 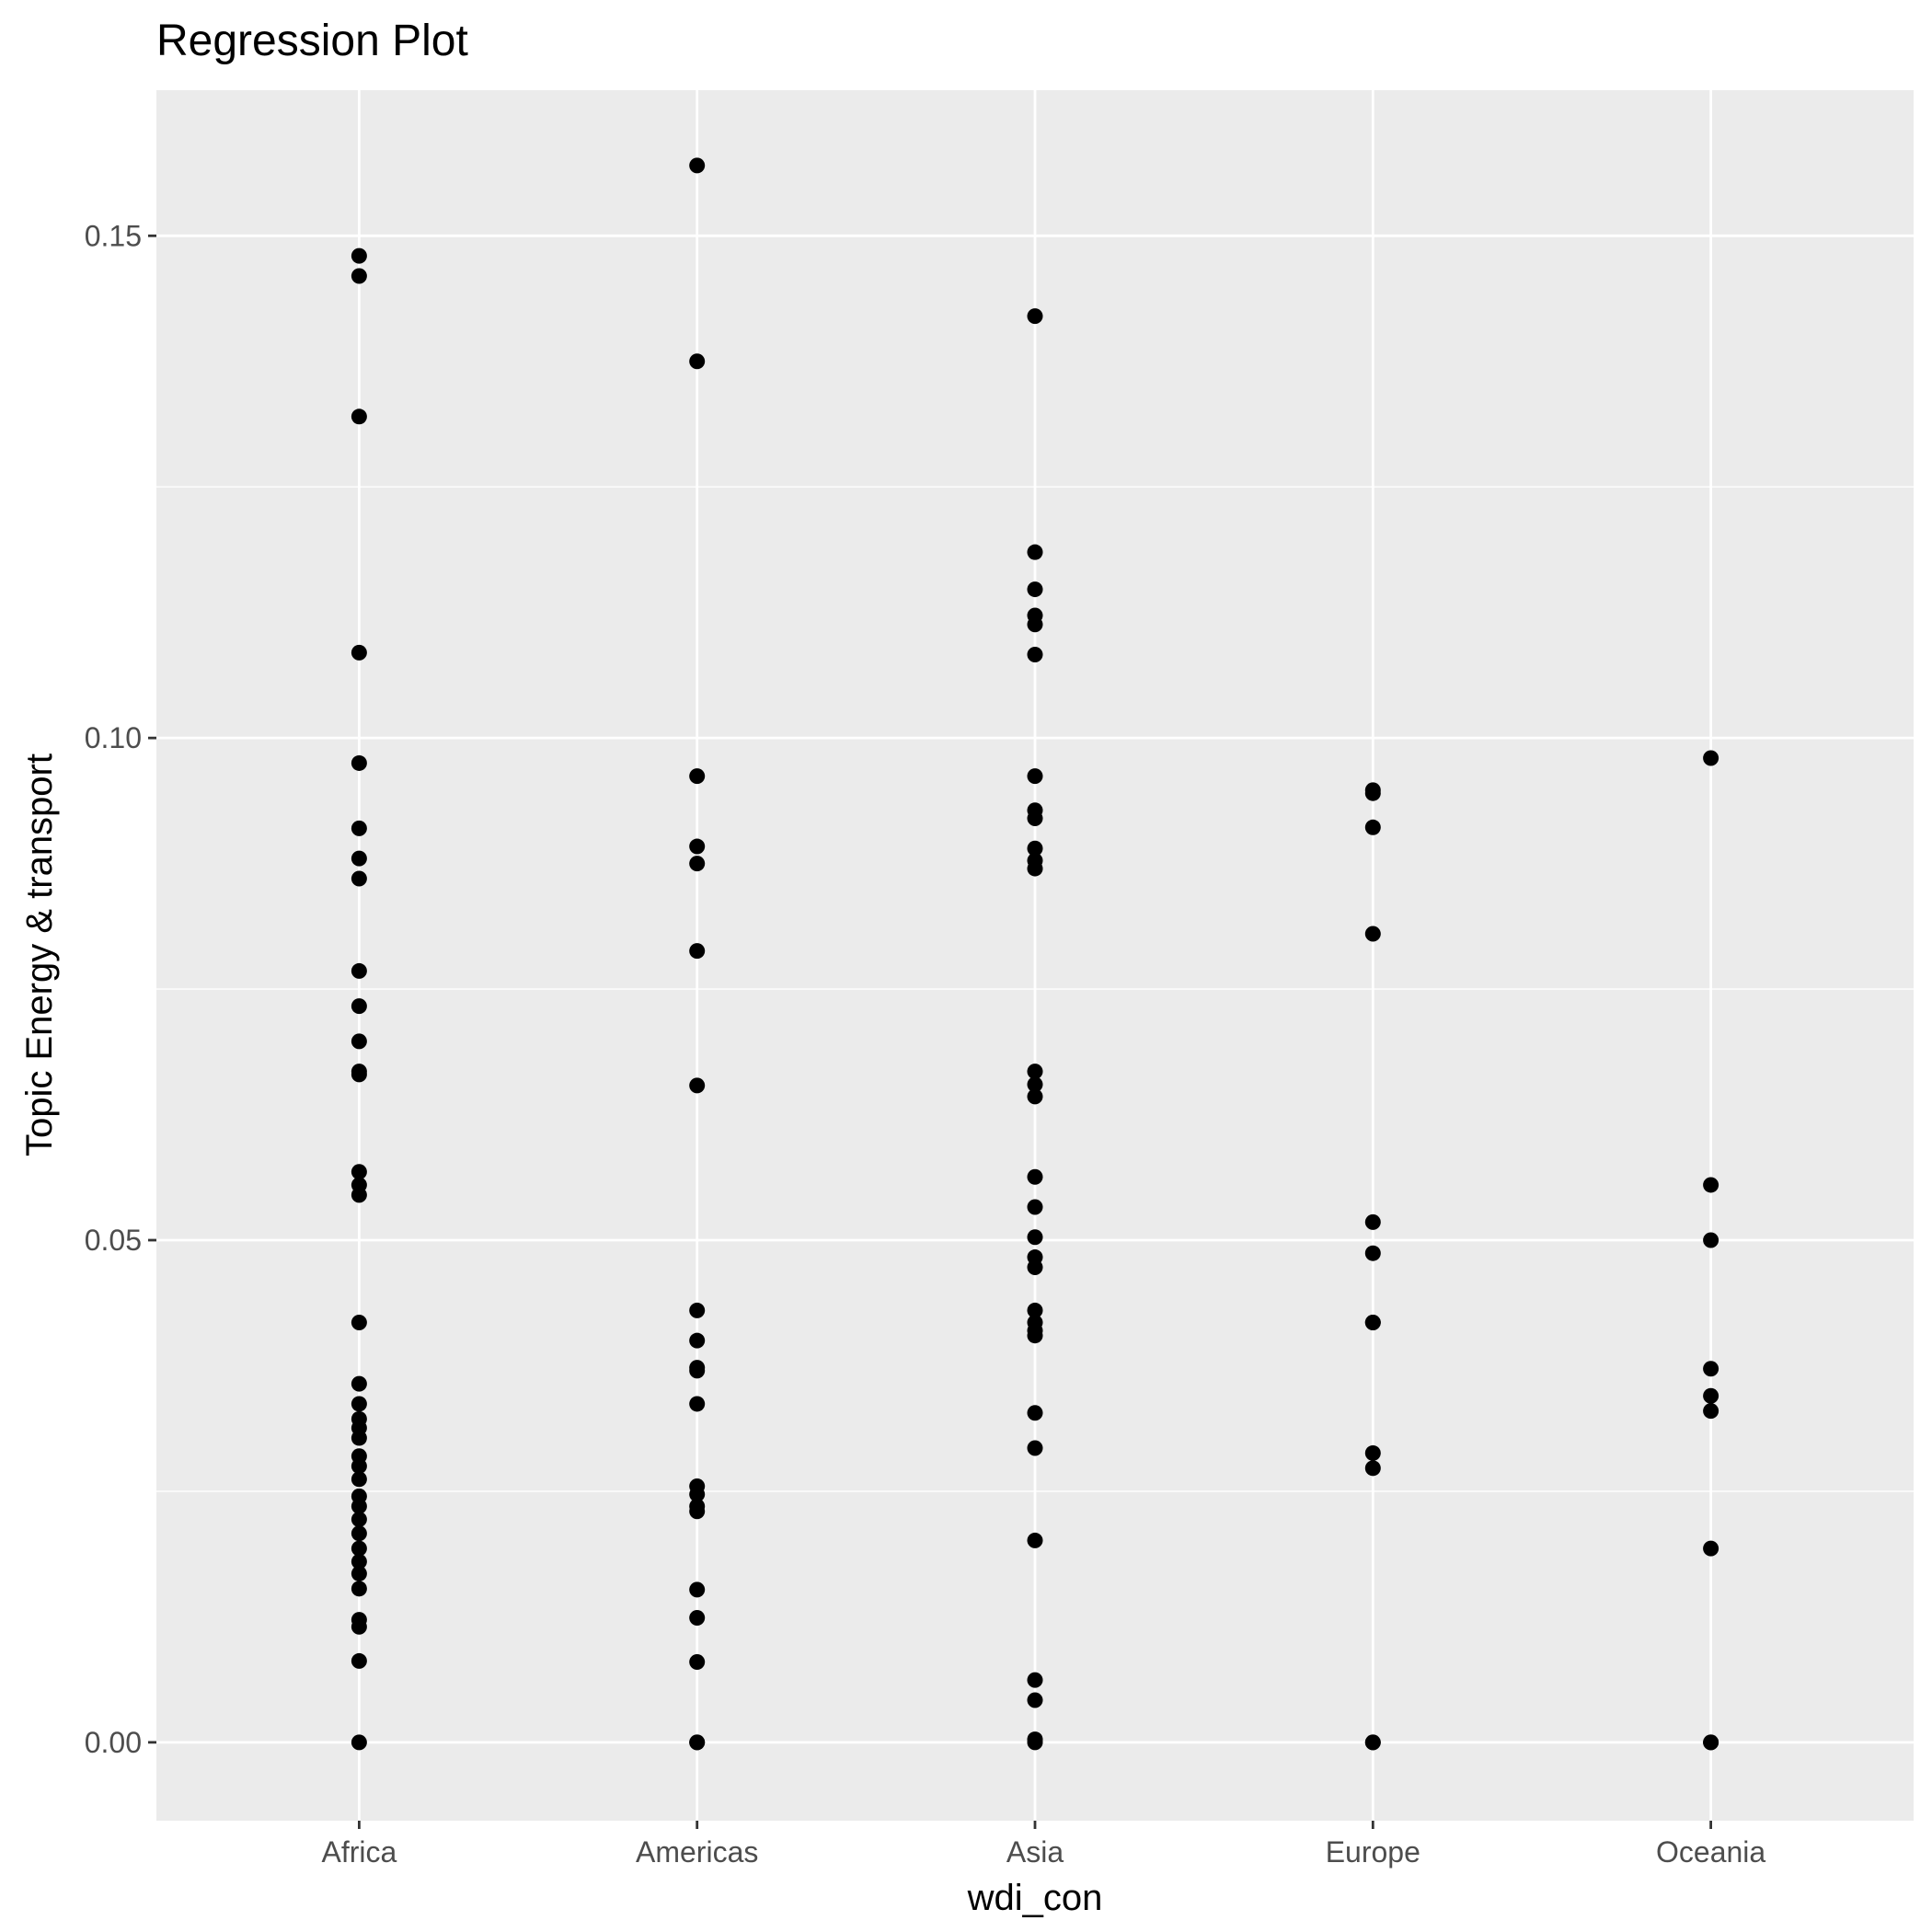 What do you see at coordinates (120, 989) in the screenshot?
I see `y-axis: 0.00 0.05 0.10 0.15` at bounding box center [120, 989].